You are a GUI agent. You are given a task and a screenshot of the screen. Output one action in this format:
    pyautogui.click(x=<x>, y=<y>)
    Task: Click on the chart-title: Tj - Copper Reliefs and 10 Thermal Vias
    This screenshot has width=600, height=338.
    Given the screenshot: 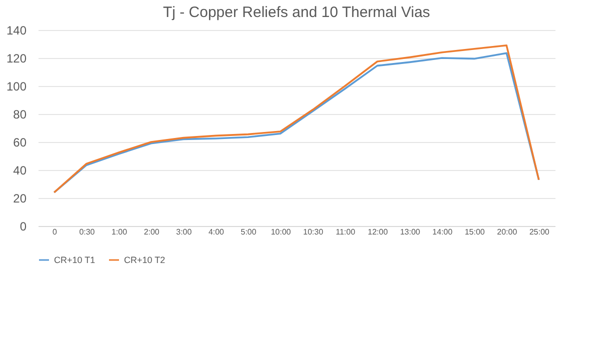 What is the action you would take?
    pyautogui.click(x=296, y=12)
    